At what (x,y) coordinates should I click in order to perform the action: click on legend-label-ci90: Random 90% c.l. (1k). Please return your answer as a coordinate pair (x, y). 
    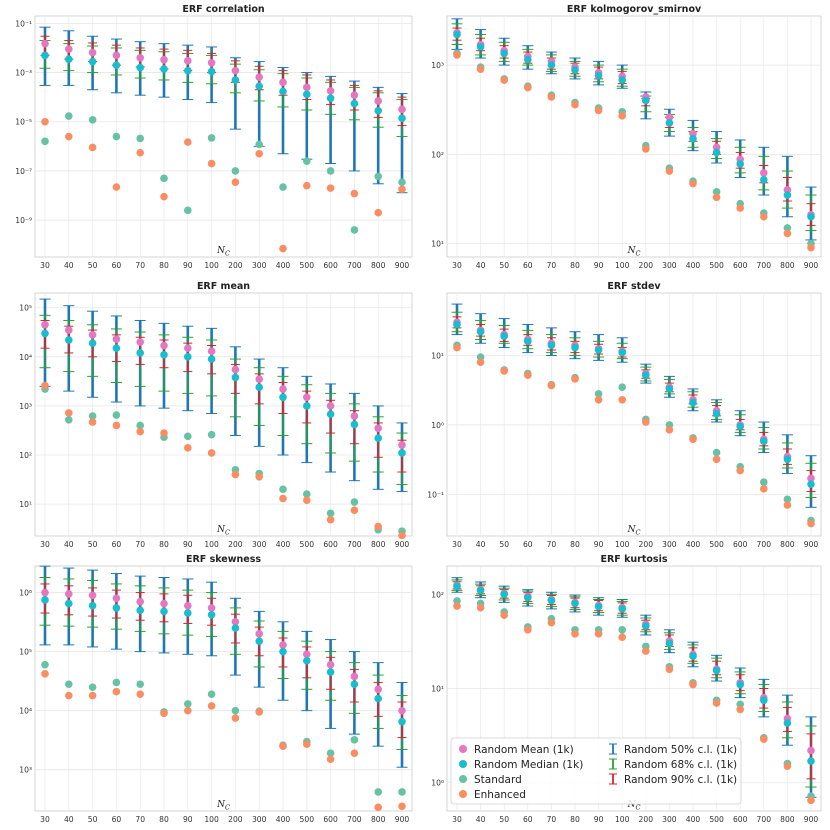
    Looking at the image, I should click on (680, 780).